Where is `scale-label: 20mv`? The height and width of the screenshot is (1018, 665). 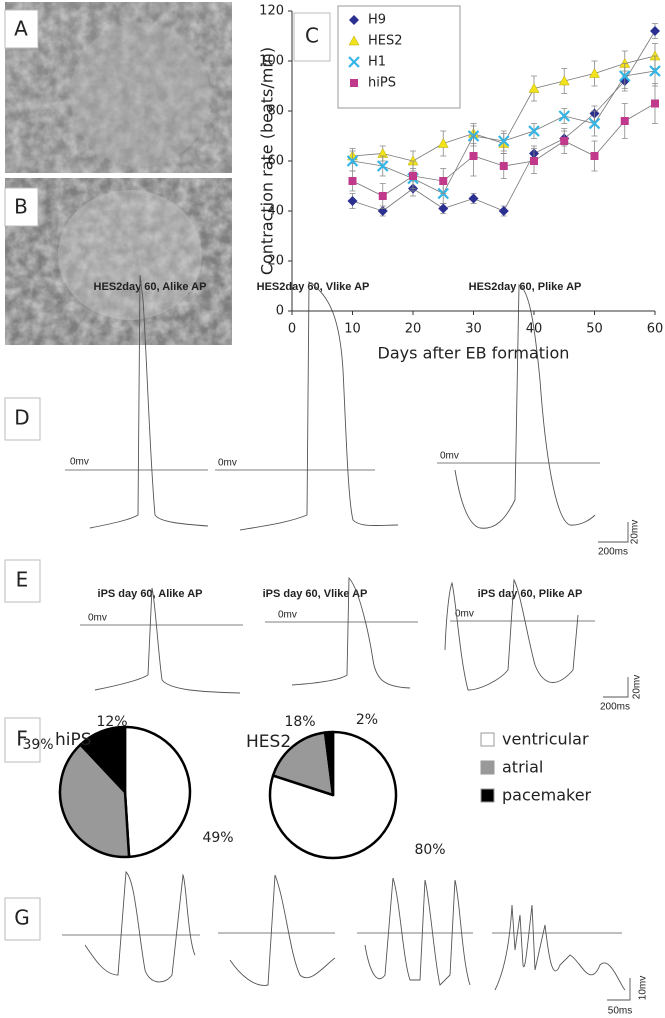
scale-label: 20mv is located at coordinates (635, 532).